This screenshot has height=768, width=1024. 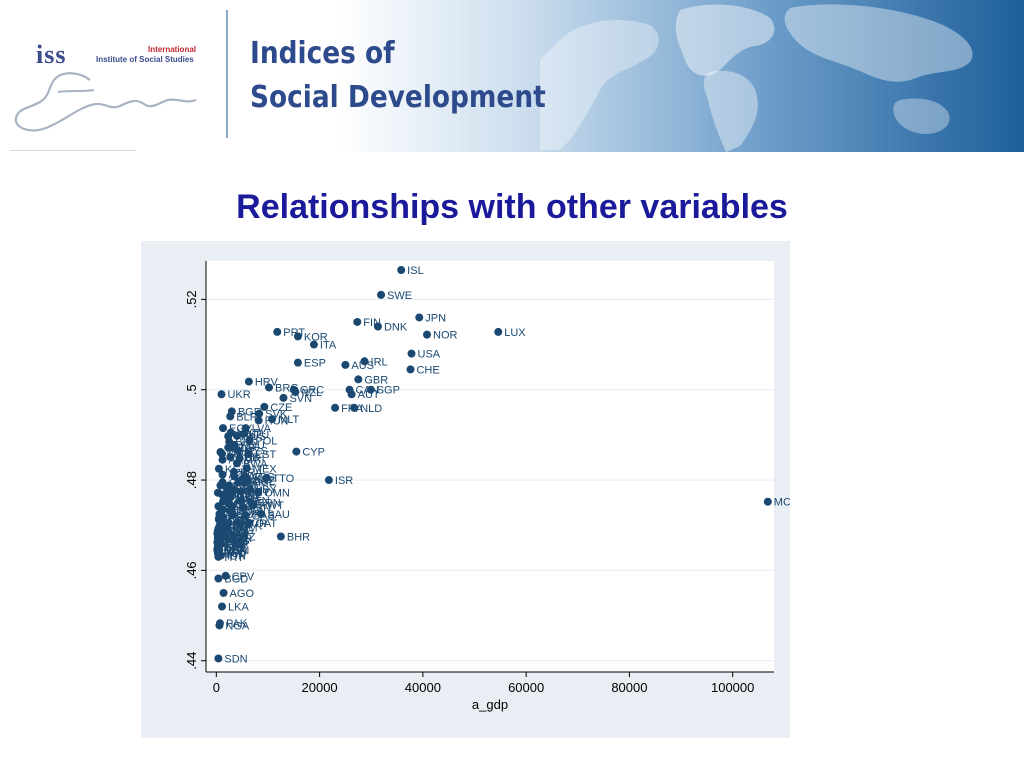 What do you see at coordinates (238, 395) in the screenshot?
I see `data-point-label: UKR` at bounding box center [238, 395].